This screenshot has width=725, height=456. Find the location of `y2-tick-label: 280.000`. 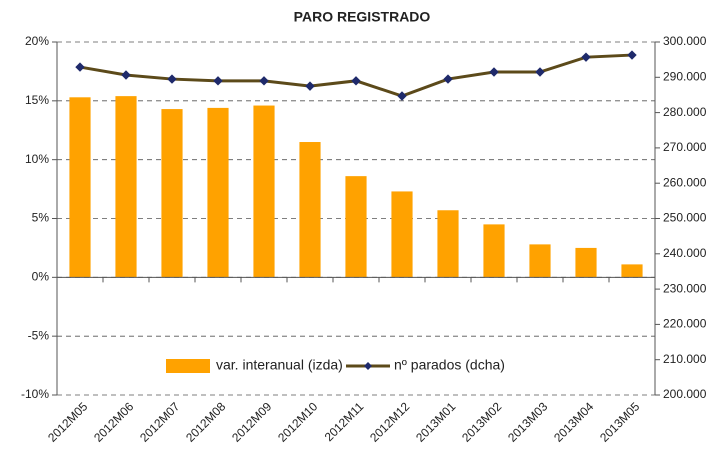

y2-tick-label: 280.000 is located at coordinates (685, 112).